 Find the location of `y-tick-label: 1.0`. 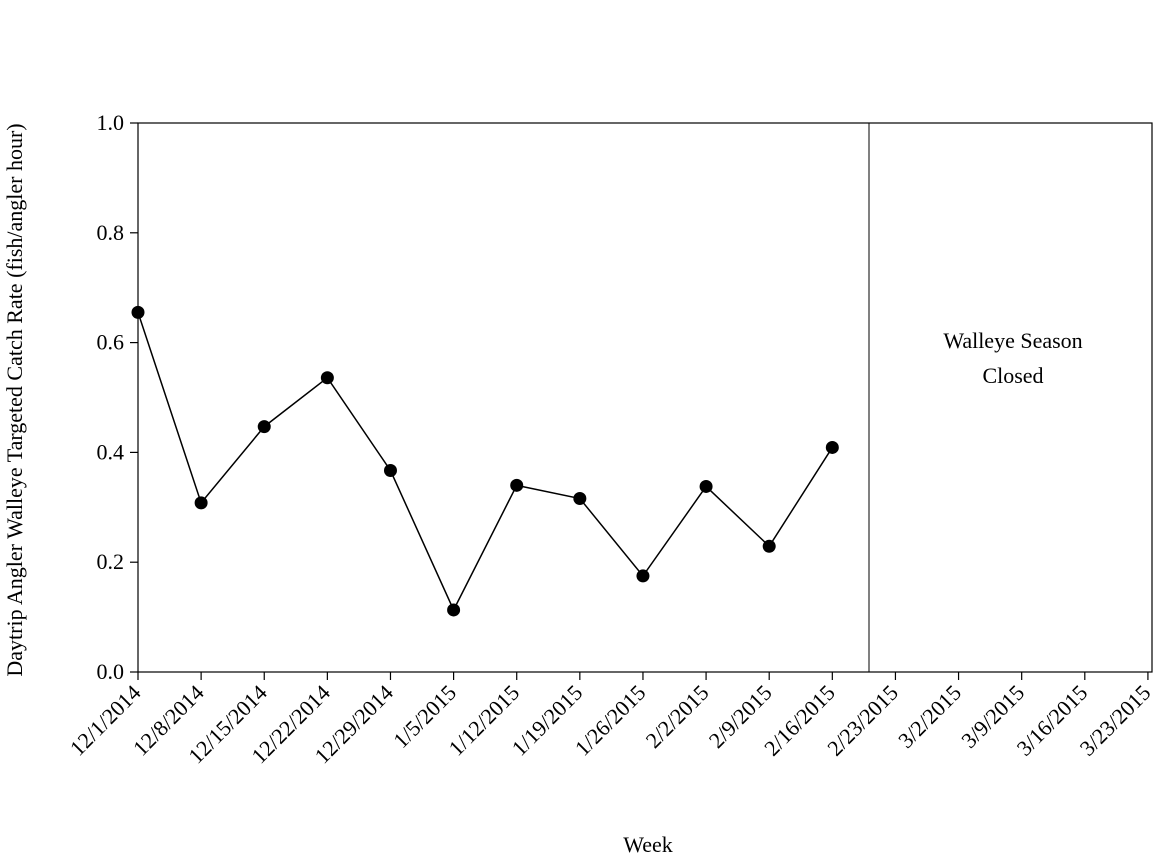

y-tick-label: 1.0 is located at coordinates (111, 122).